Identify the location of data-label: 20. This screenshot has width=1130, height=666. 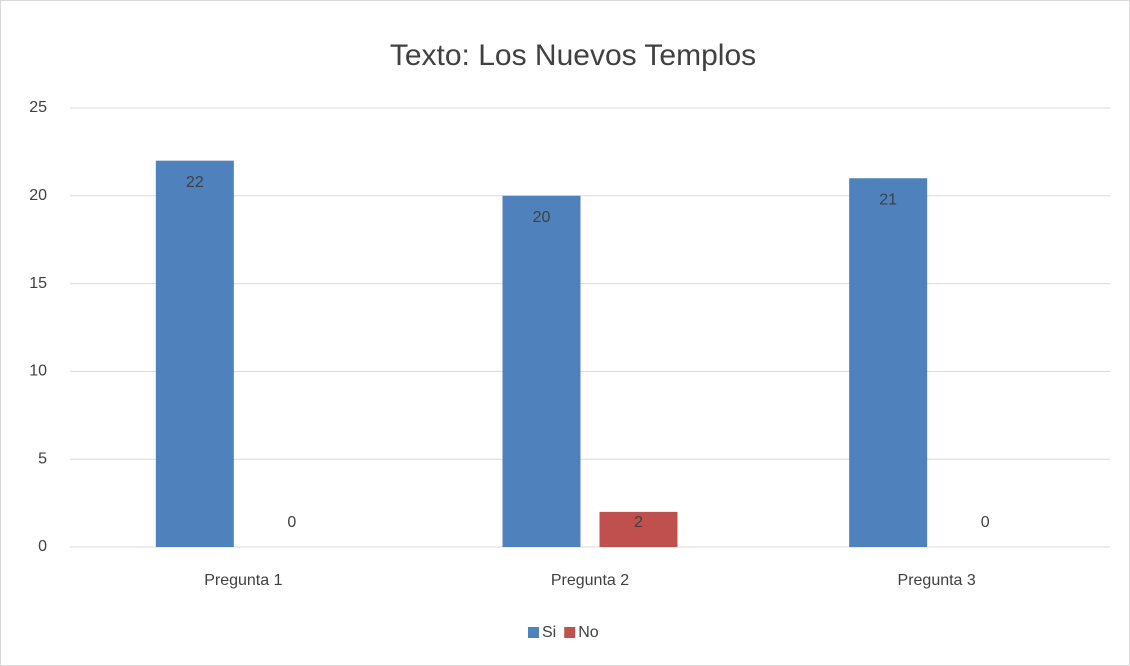
(542, 217).